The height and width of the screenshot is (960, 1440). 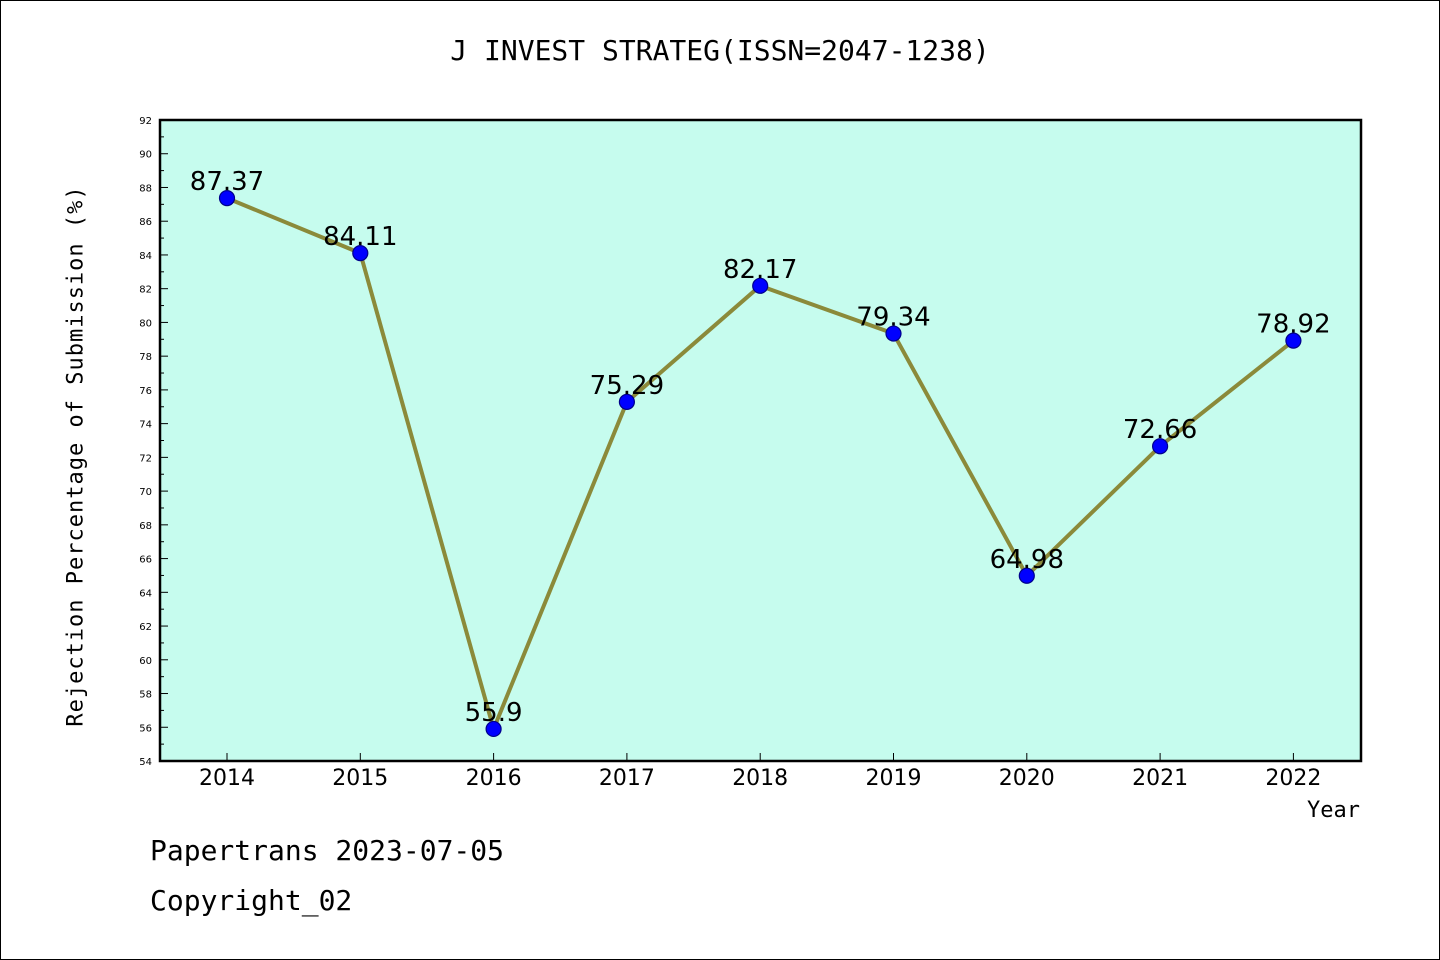 I want to click on y-tick-label: 76, so click(x=145, y=391).